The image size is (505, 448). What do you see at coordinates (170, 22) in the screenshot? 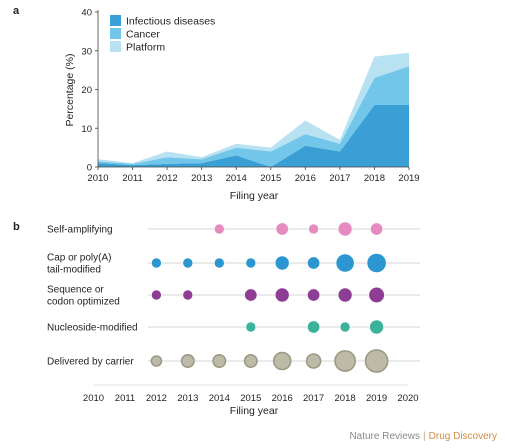
I see `legend-label: Infectious diseases` at bounding box center [170, 22].